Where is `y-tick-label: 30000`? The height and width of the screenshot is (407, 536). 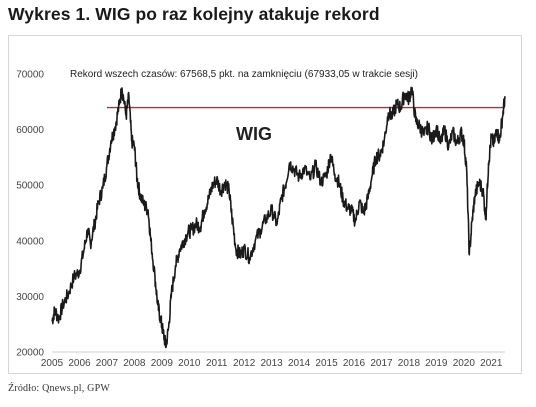
y-tick-label: 30000 is located at coordinates (30, 297).